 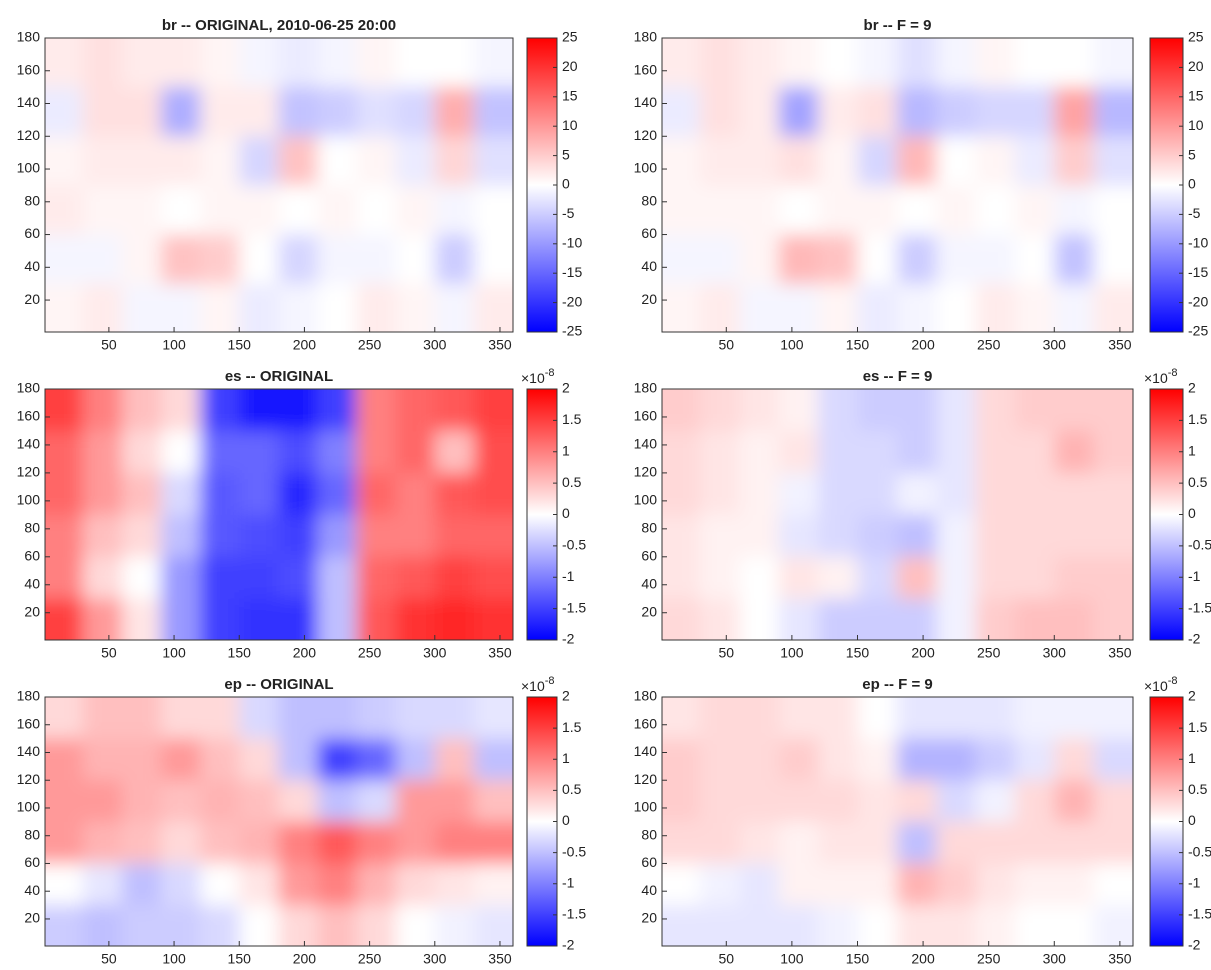 I want to click on multiplier-base: ×10, so click(x=1156, y=378).